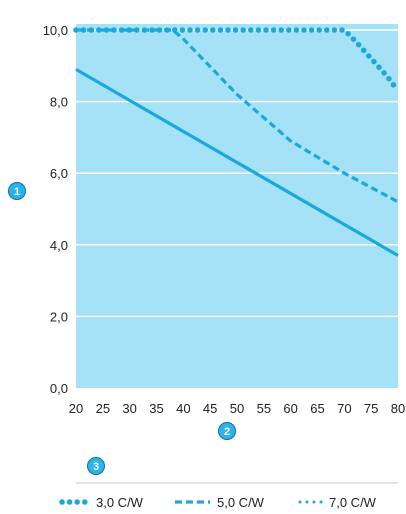  I want to click on y-tick-label: 4,0, so click(59, 245).